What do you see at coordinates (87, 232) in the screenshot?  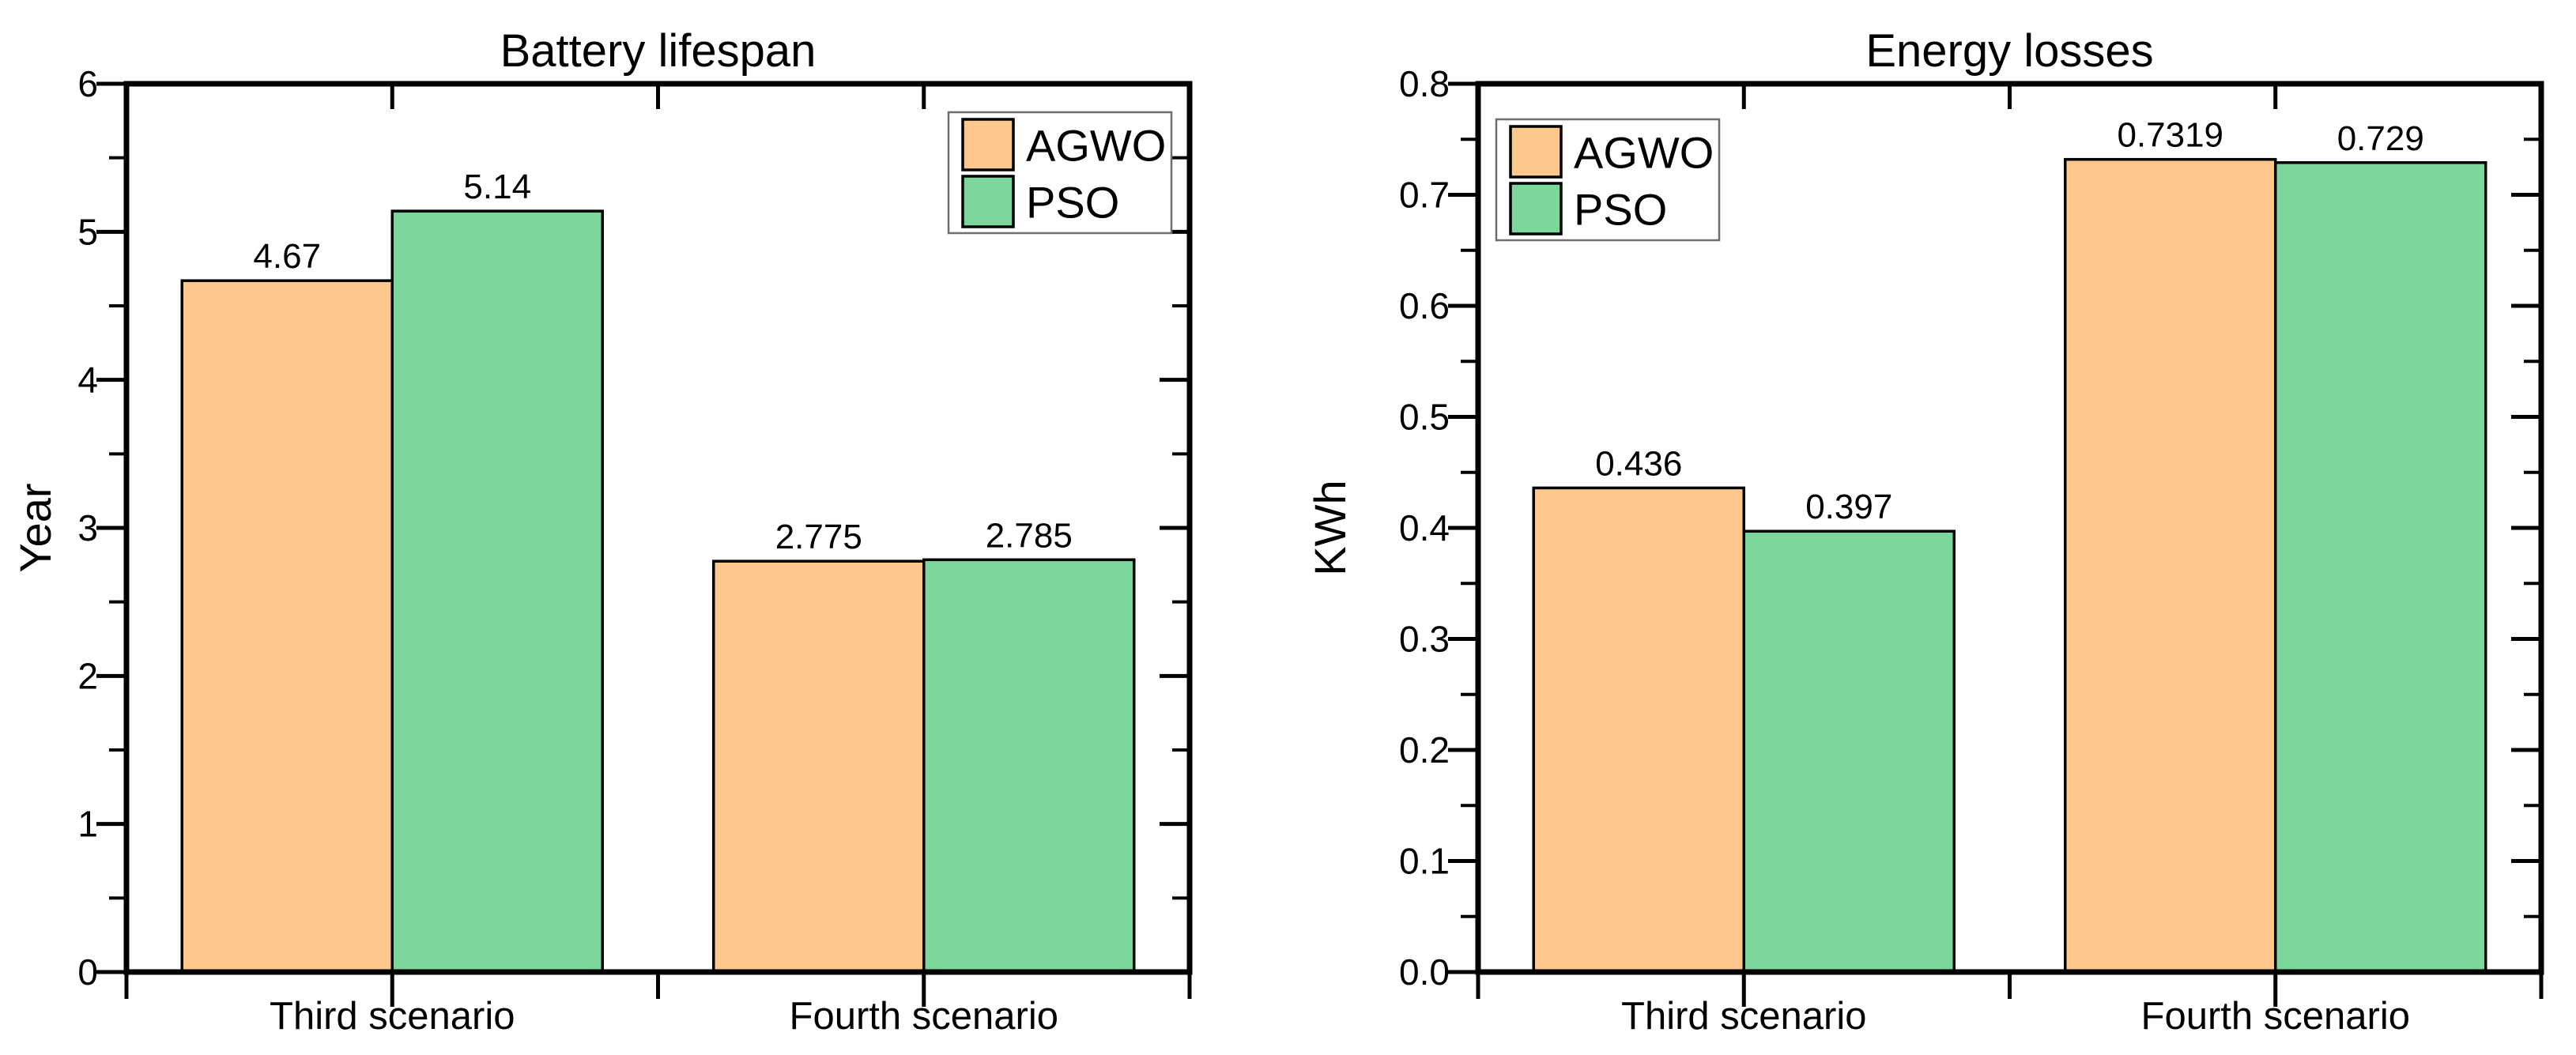 I see `y-tick-label: 5` at bounding box center [87, 232].